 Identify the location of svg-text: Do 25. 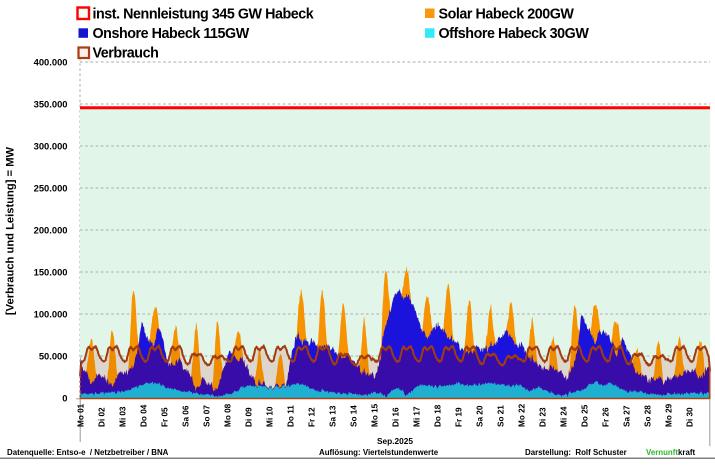
(585, 415).